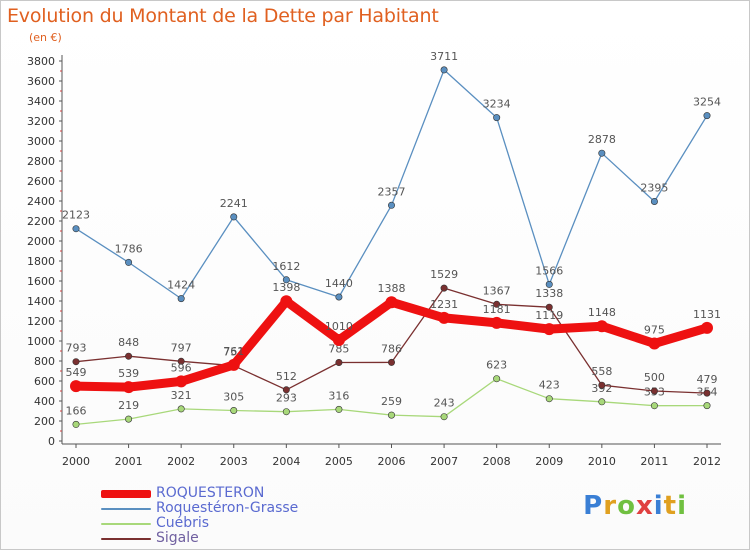 Image resolution: width=750 pixels, height=550 pixels. What do you see at coordinates (41, 141) in the screenshot?
I see `y-tick-label: 3000` at bounding box center [41, 141].